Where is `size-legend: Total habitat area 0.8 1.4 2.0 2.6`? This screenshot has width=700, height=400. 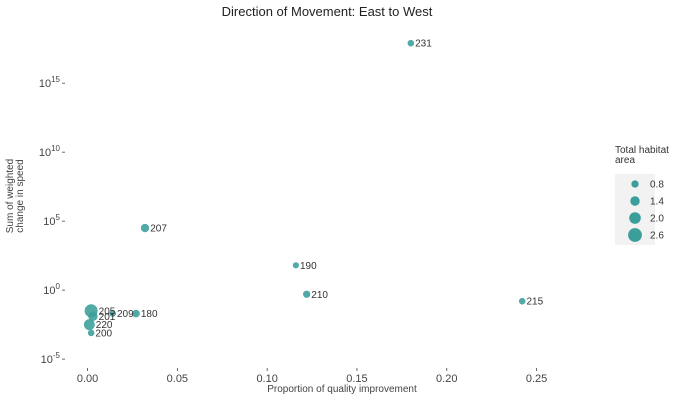
size-legend: Total habitat area 0.8 1.4 2.0 2.6 is located at coordinates (642, 195).